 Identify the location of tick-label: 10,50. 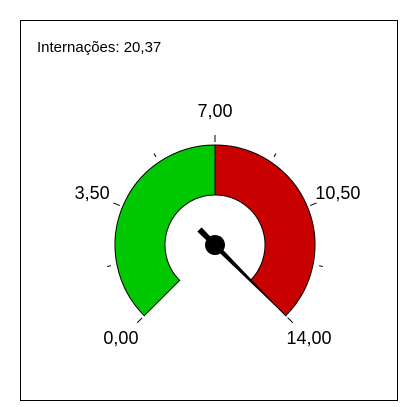
(337, 193).